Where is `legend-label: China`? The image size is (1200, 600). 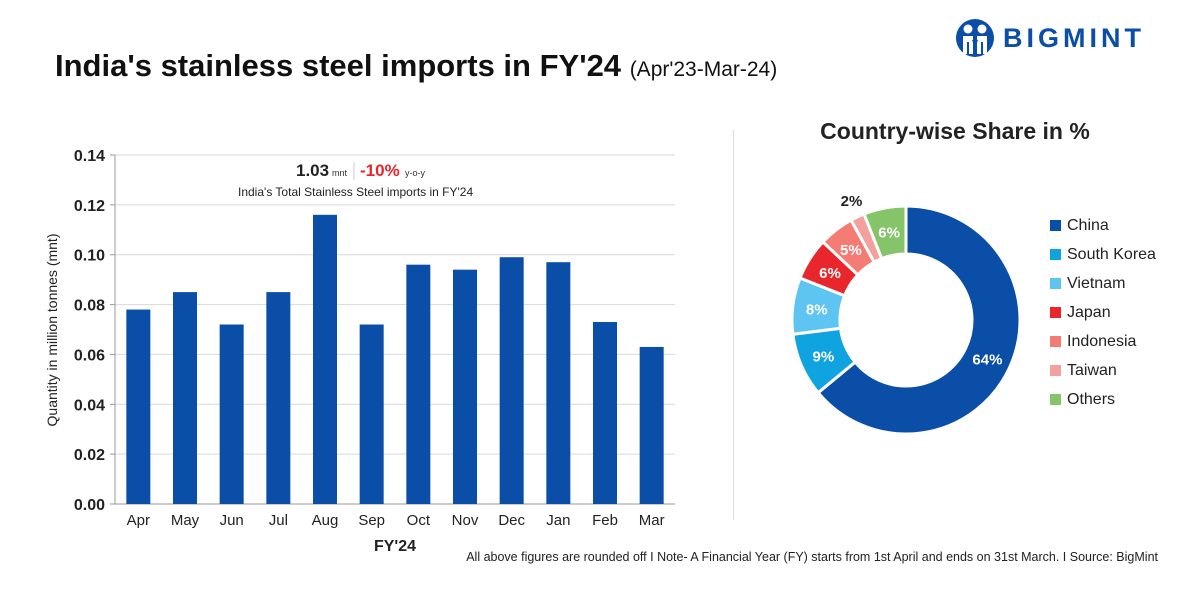
legend-label: China is located at coordinates (1088, 225).